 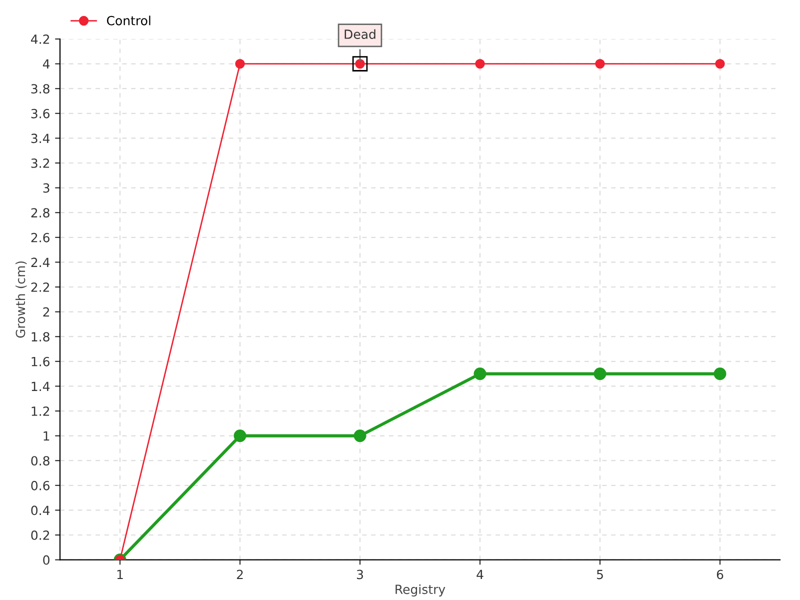 I want to click on y-tick-label: 0.2, so click(x=40, y=535).